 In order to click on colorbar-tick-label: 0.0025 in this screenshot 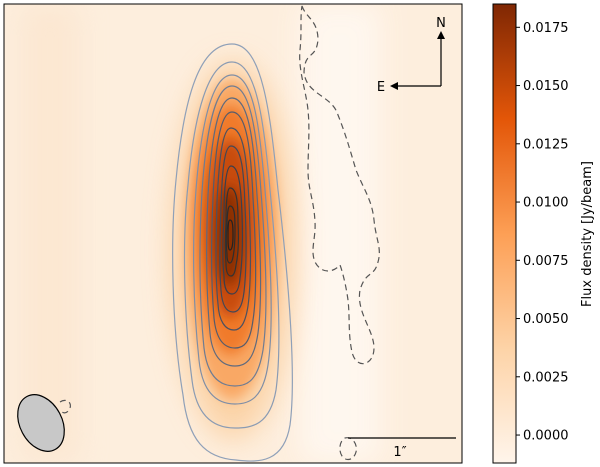, I will do `click(546, 377)`.